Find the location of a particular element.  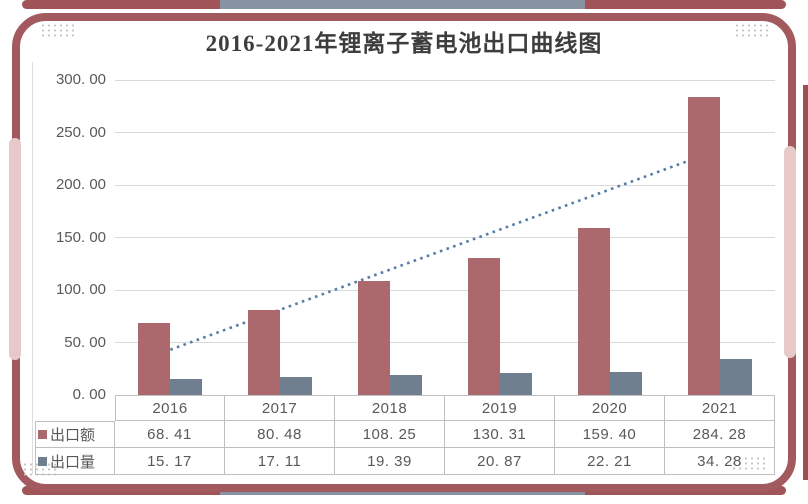

table-cell-value: 34. 28 is located at coordinates (720, 461).